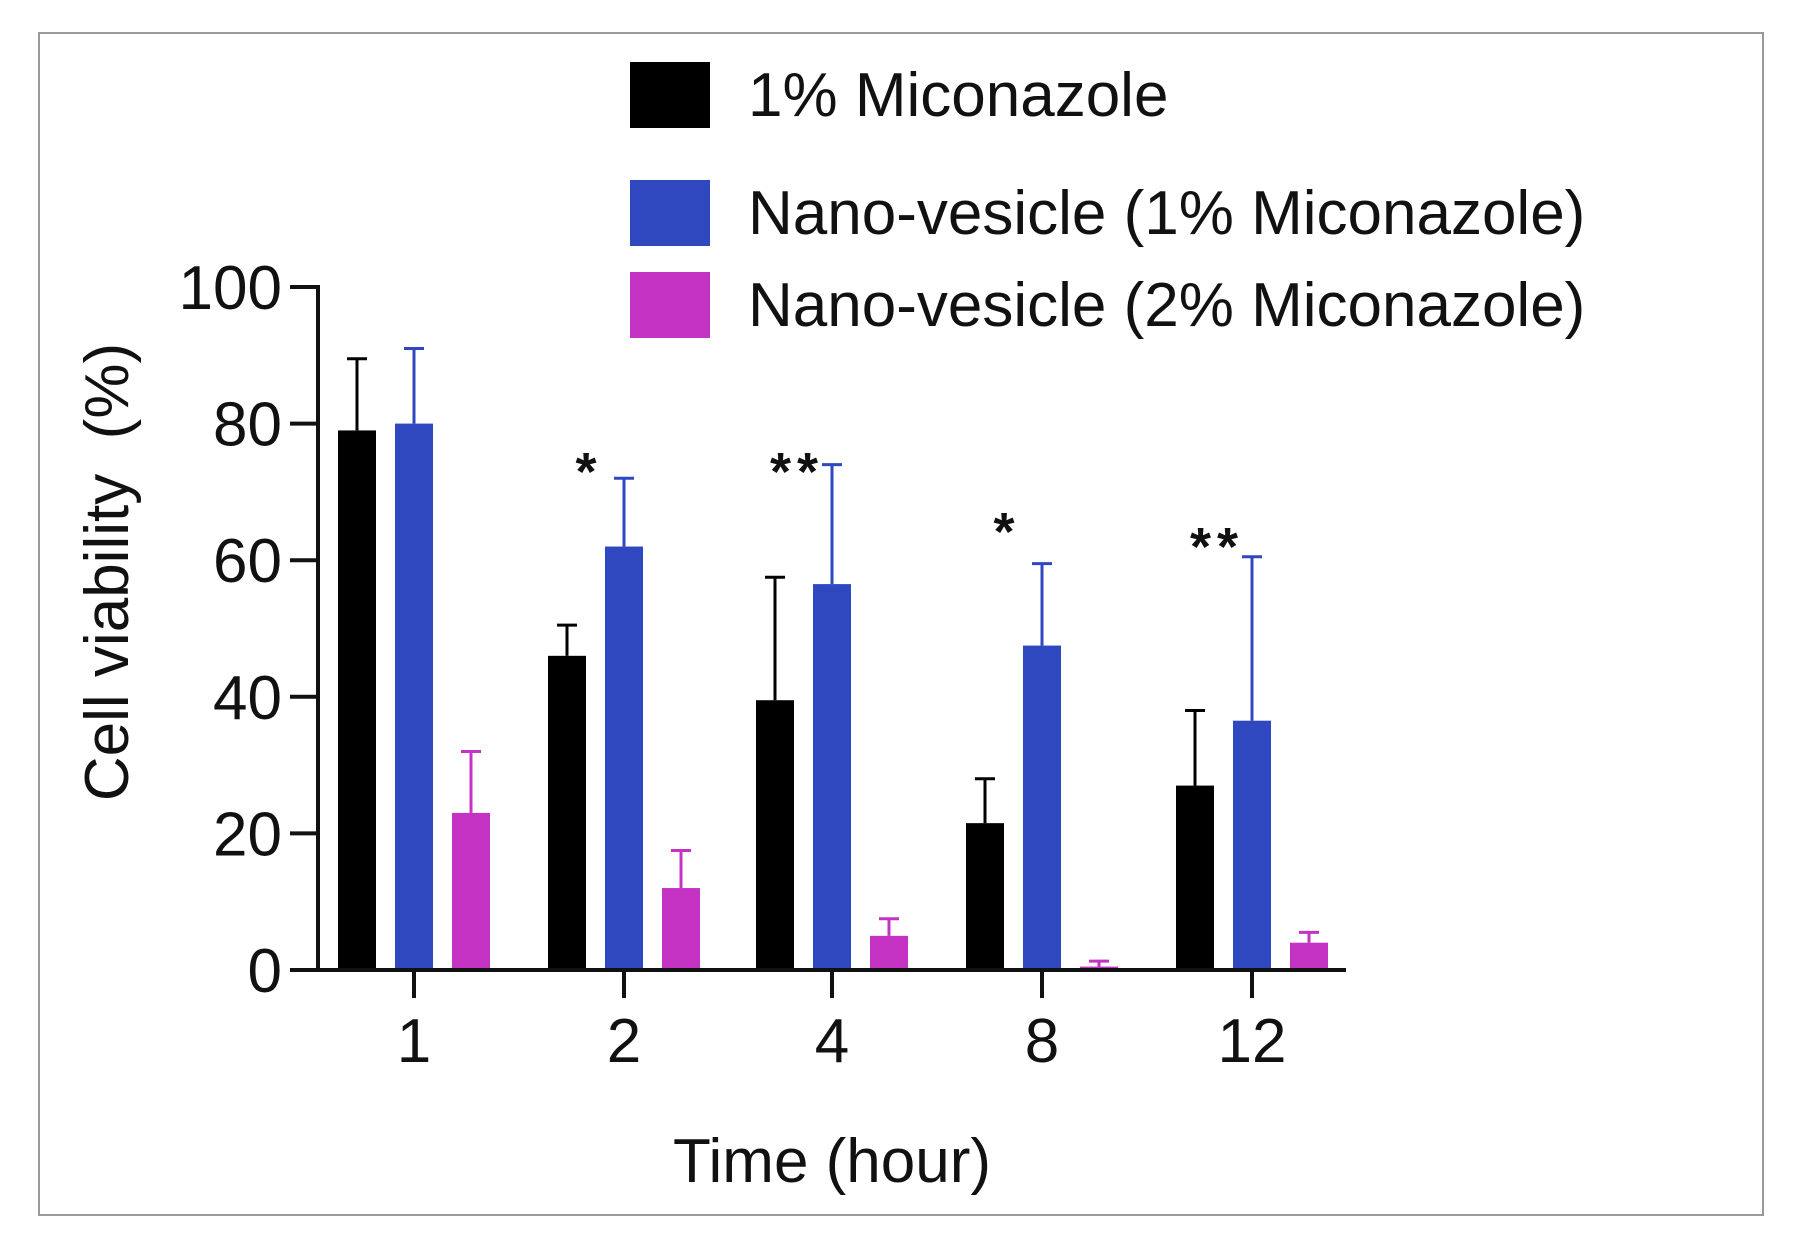 This screenshot has height=1236, width=1794. What do you see at coordinates (265, 971) in the screenshot?
I see `y-tick-label-0: 0` at bounding box center [265, 971].